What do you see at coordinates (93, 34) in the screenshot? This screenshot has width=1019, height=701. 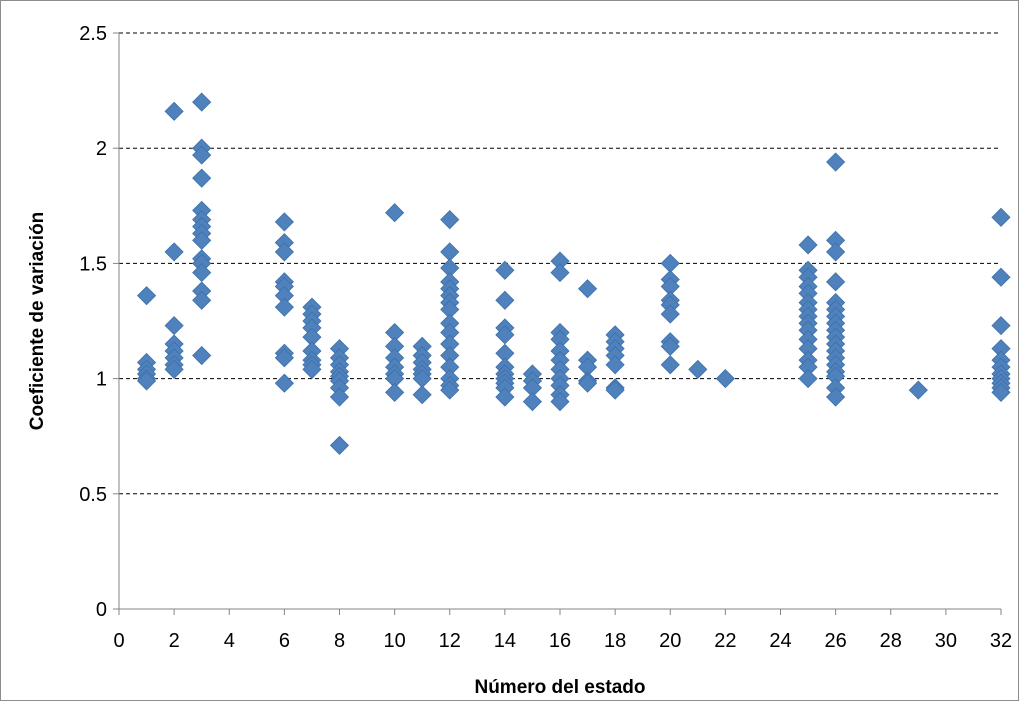 I see `y-tick-label: 2.5` at bounding box center [93, 34].